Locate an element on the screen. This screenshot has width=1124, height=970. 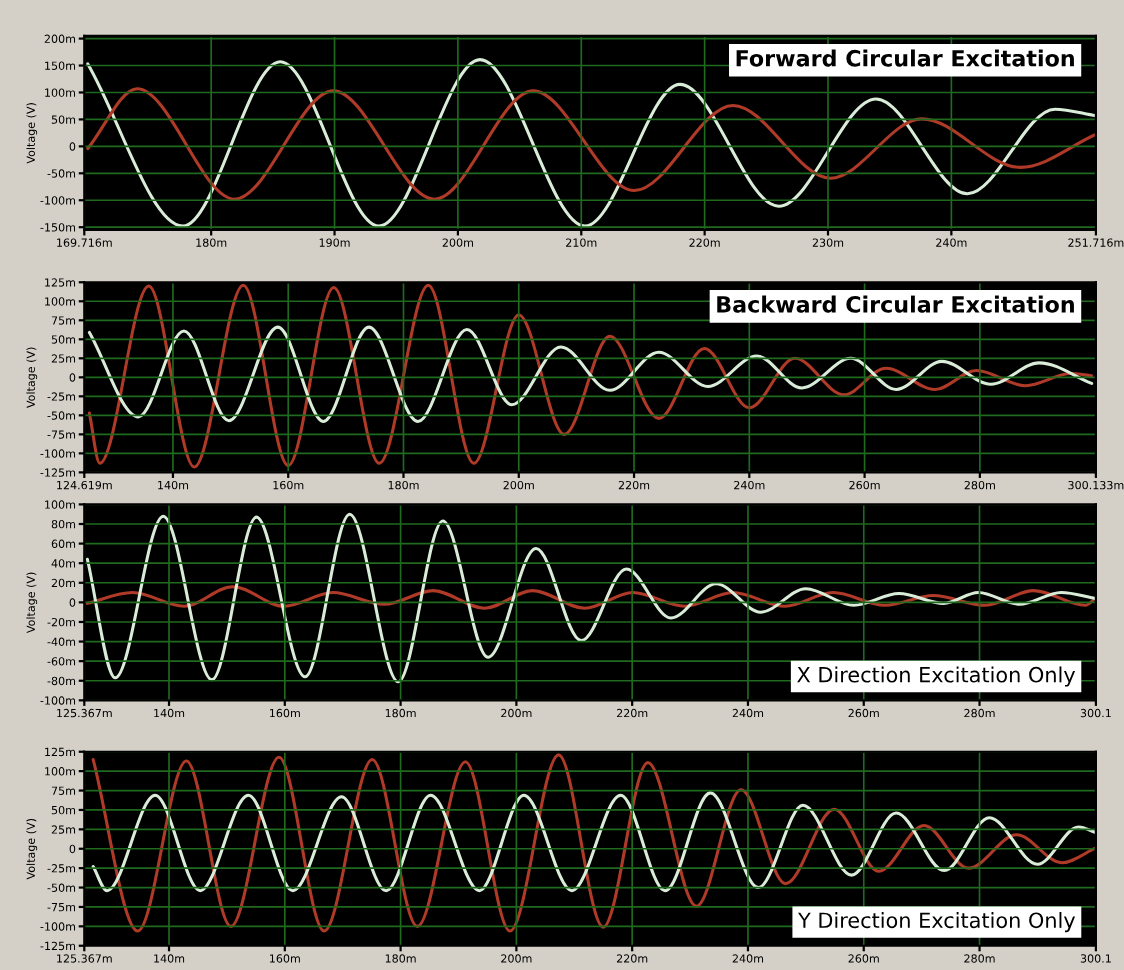
text: Y Direction Excitation Only is located at coordinates (937, 922).